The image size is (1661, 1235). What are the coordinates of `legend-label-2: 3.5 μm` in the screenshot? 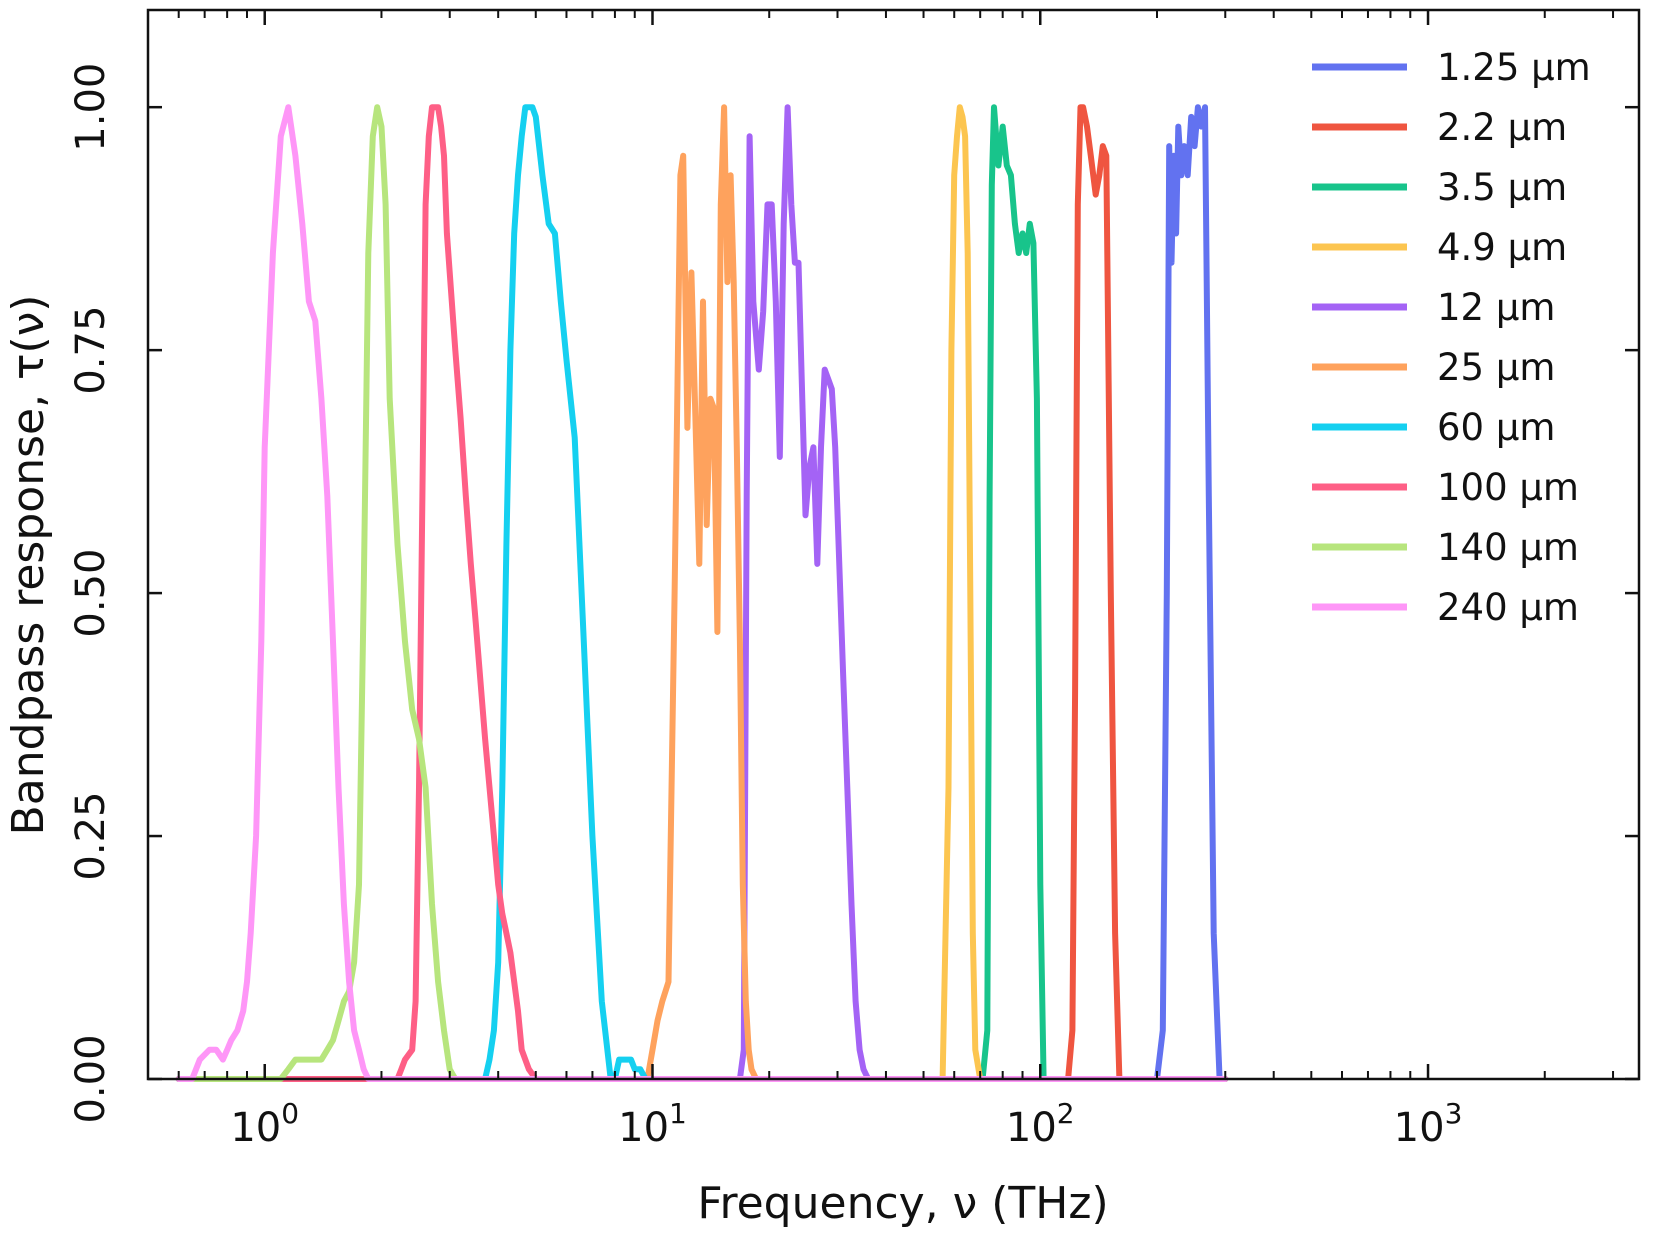 It's located at (1502, 187).